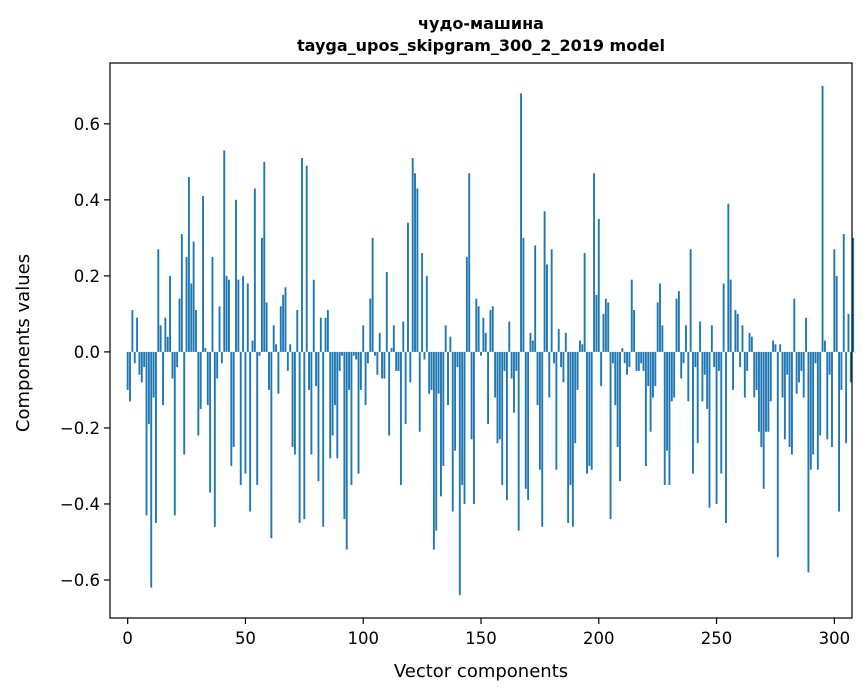  Describe the element at coordinates (80, 504) in the screenshot. I see `y-tick-label: −0.4` at that location.